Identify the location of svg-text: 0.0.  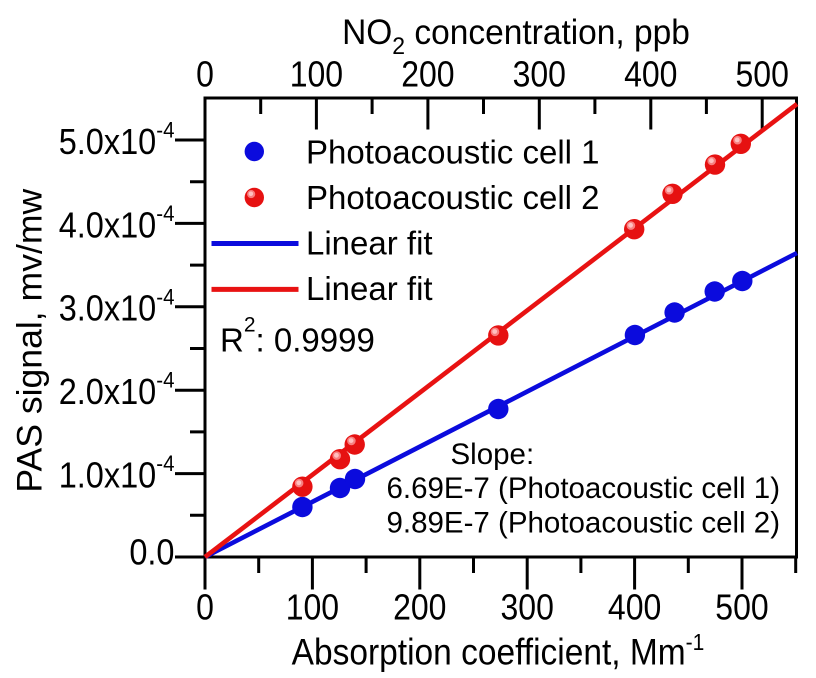
(151, 553).